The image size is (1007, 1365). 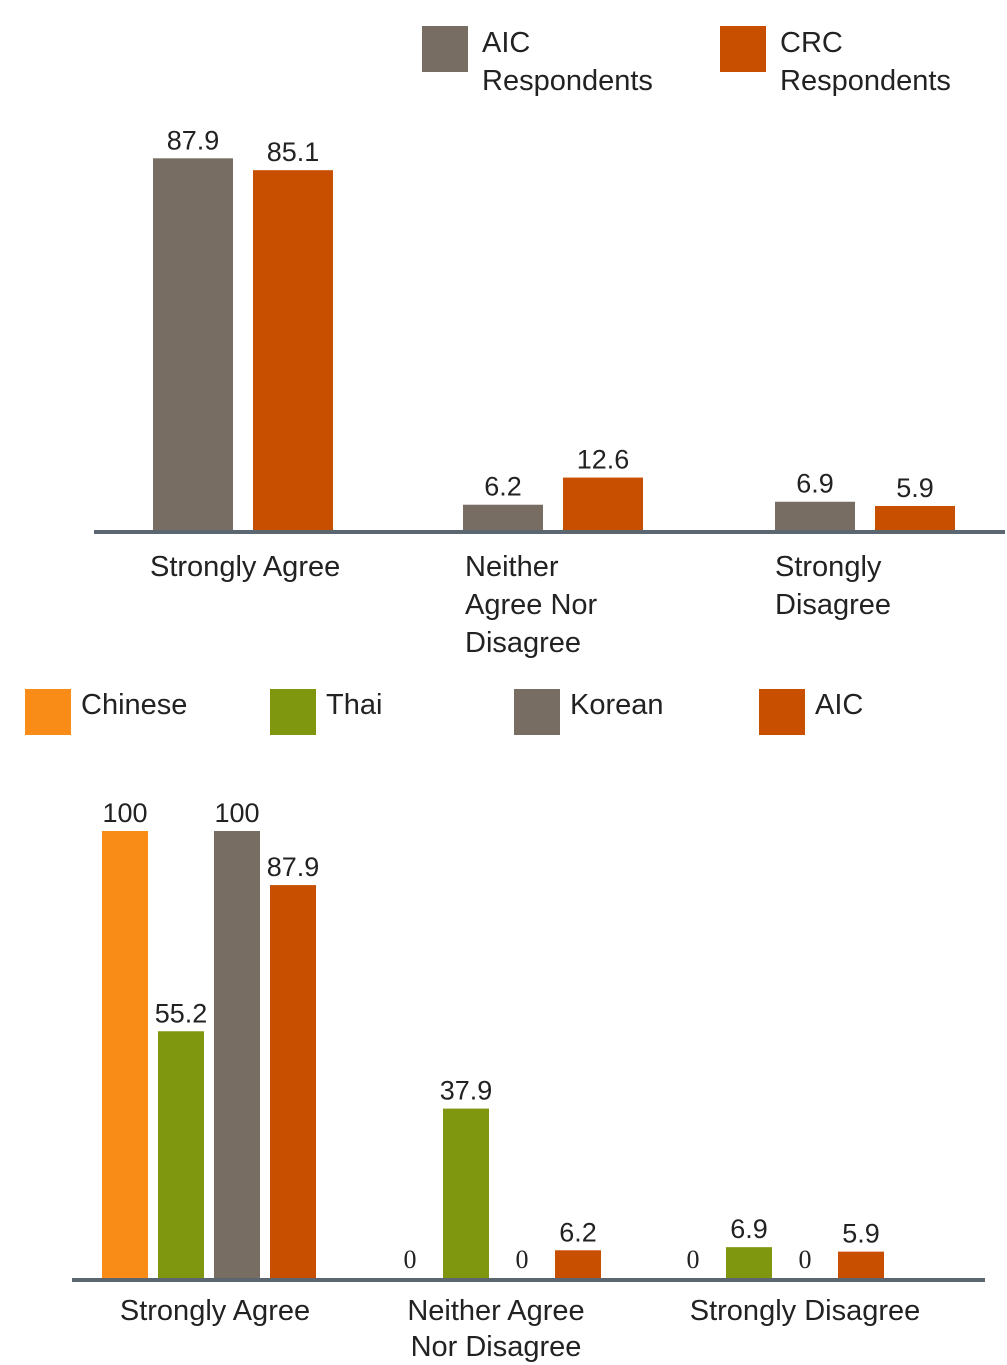 I want to click on data-label: 85.1, so click(x=293, y=152).